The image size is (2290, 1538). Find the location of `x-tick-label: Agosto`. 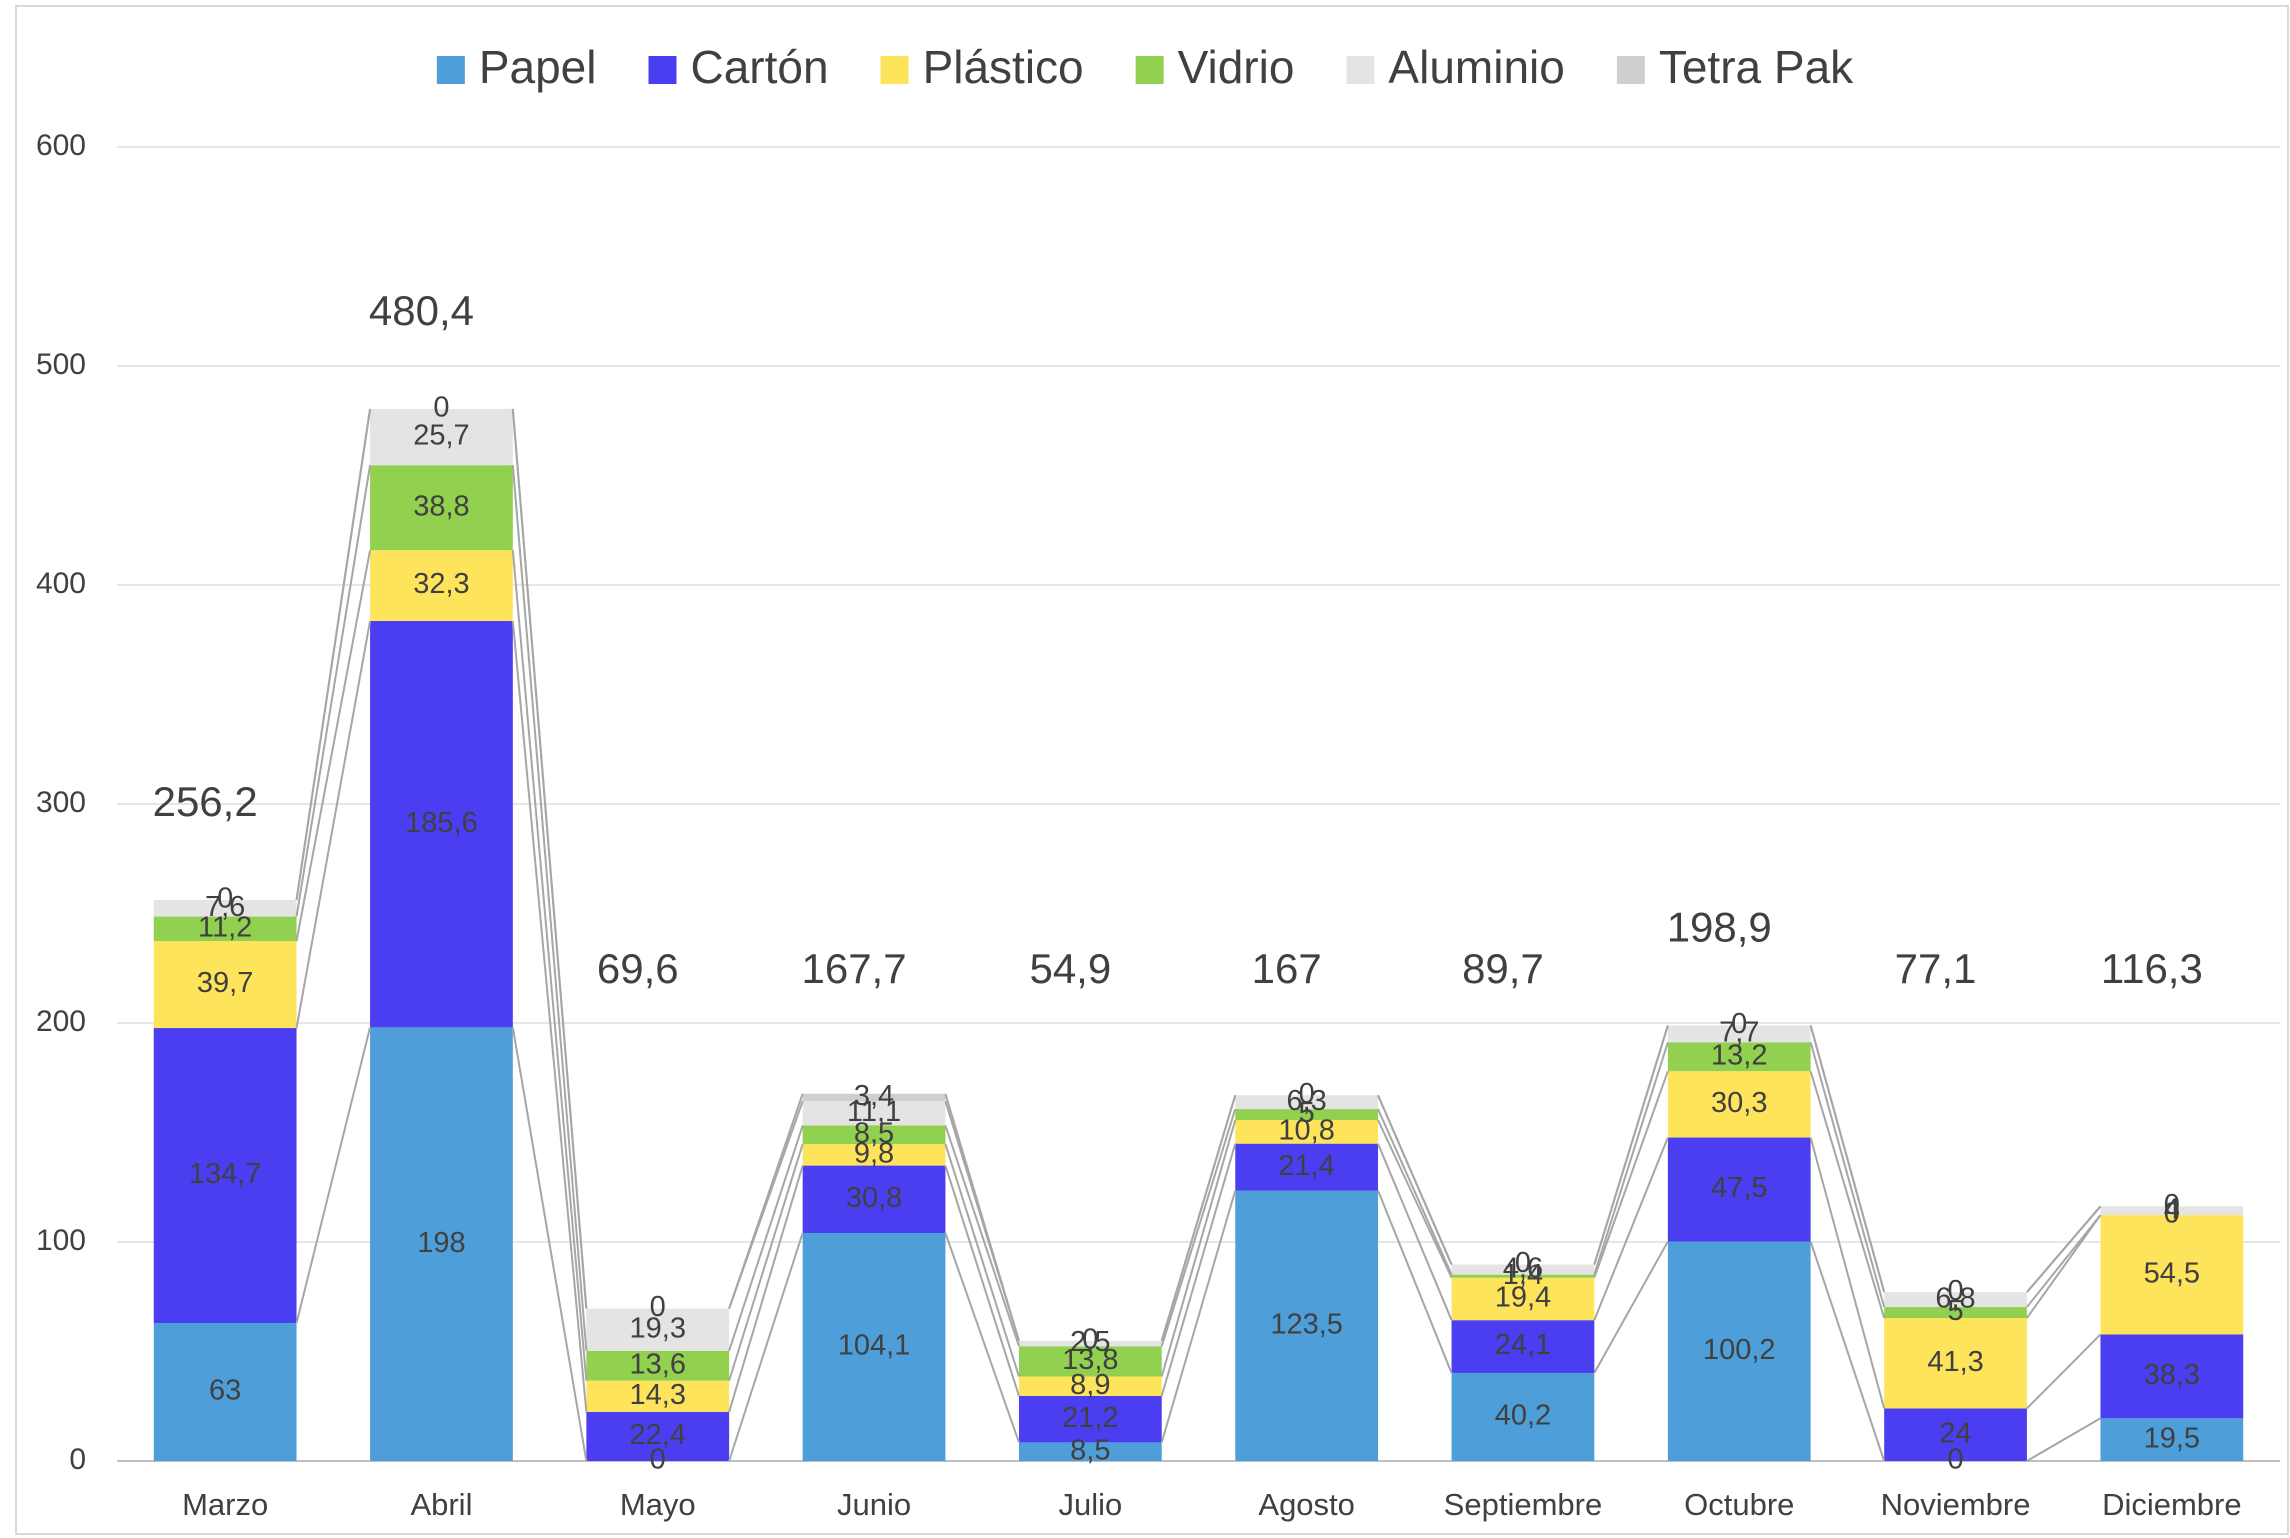

x-tick-label: Agosto is located at coordinates (1306, 1504).